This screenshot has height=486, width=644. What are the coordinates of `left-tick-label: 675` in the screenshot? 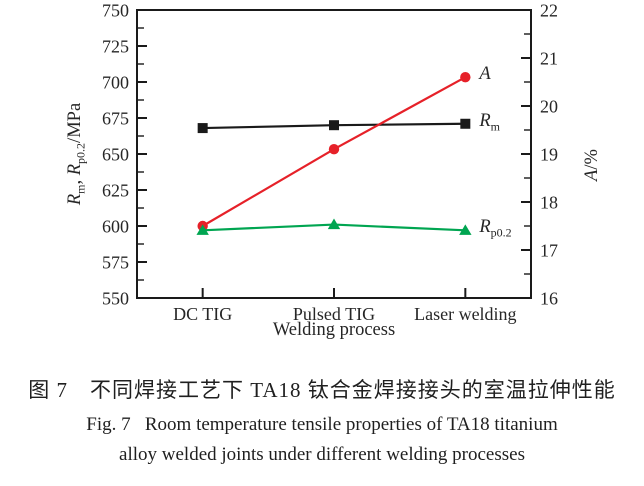 It's located at (115, 119).